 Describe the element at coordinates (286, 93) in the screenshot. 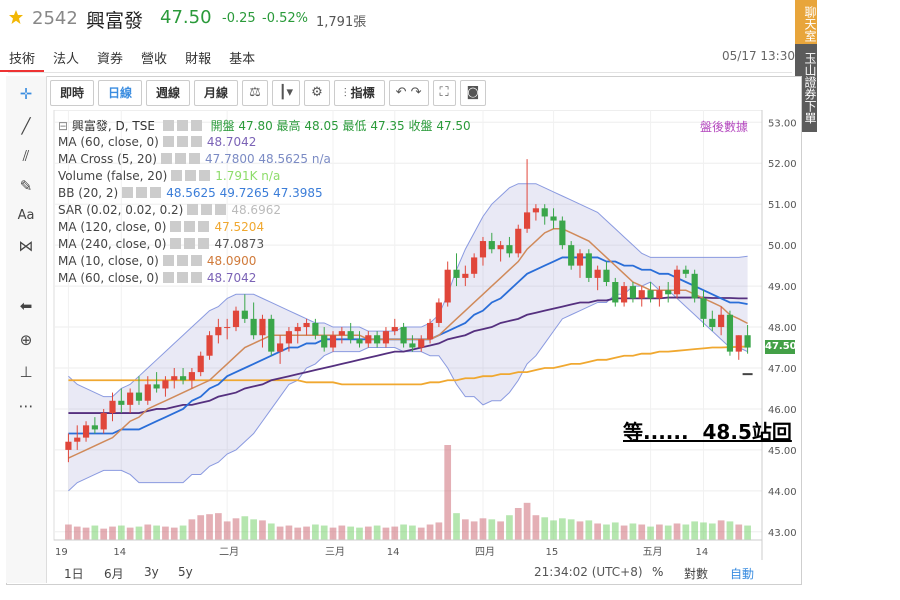

I see `chart-type-icon: ┃▾` at that location.